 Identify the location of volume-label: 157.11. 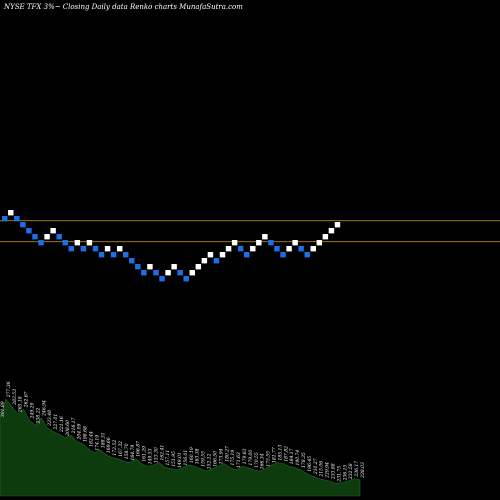
(168, 458).